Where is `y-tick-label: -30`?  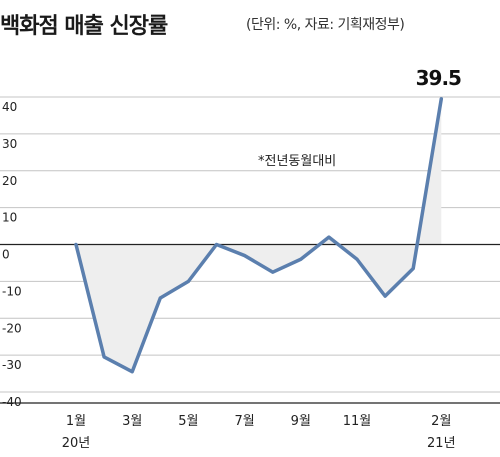
y-tick-label: -30 is located at coordinates (12, 365).